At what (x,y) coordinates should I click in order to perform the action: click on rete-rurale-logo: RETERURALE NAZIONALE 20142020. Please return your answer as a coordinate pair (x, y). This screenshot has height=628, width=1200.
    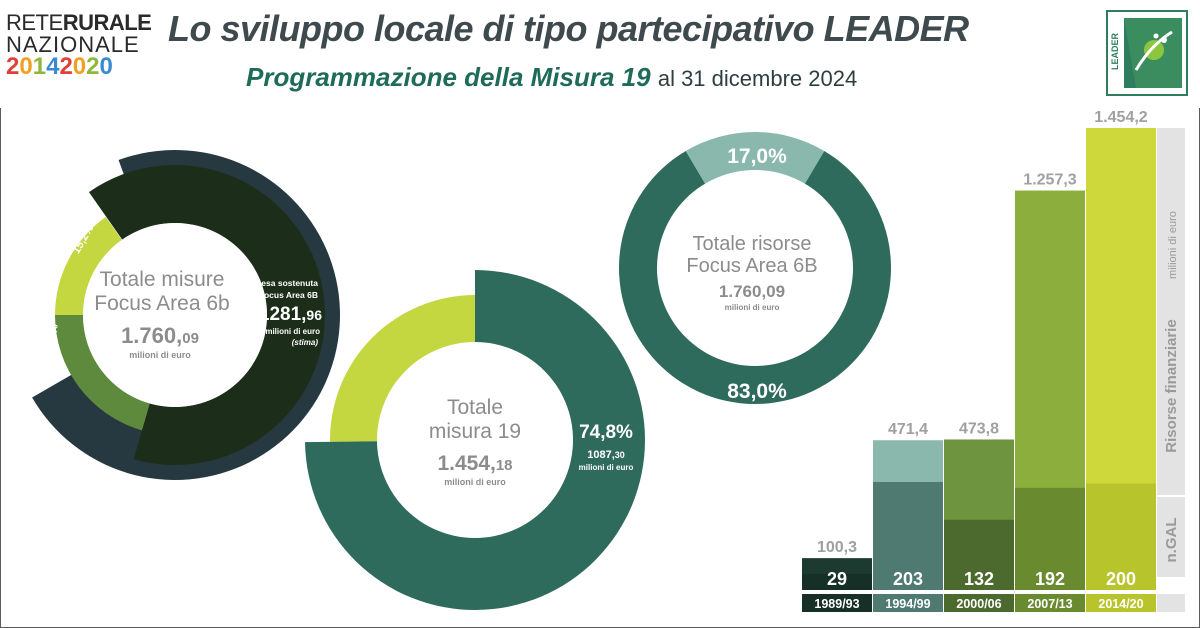
    Looking at the image, I should click on (81, 45).